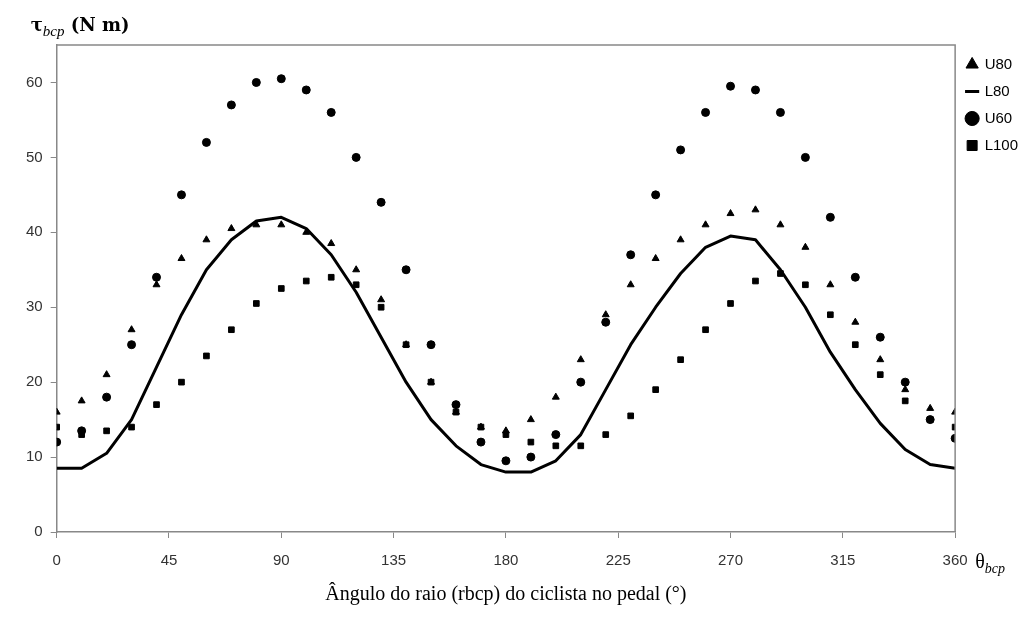 Image resolution: width=1034 pixels, height=624 pixels. What do you see at coordinates (997, 90) in the screenshot?
I see `legend-label: L80` at bounding box center [997, 90].